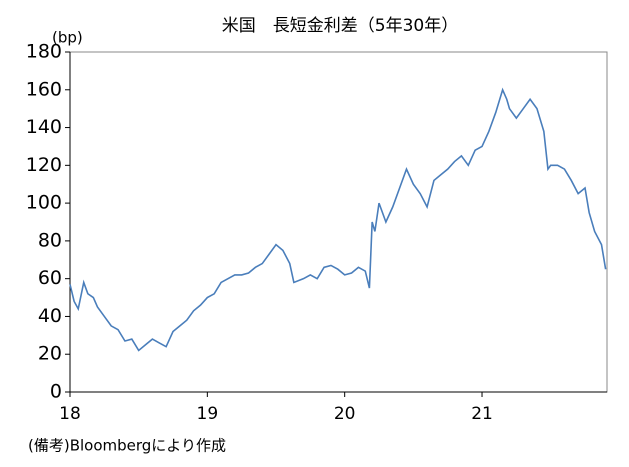 This screenshot has height=467, width=629. Describe the element at coordinates (44, 89) in the screenshot. I see `y-tick-label: 160` at that location.